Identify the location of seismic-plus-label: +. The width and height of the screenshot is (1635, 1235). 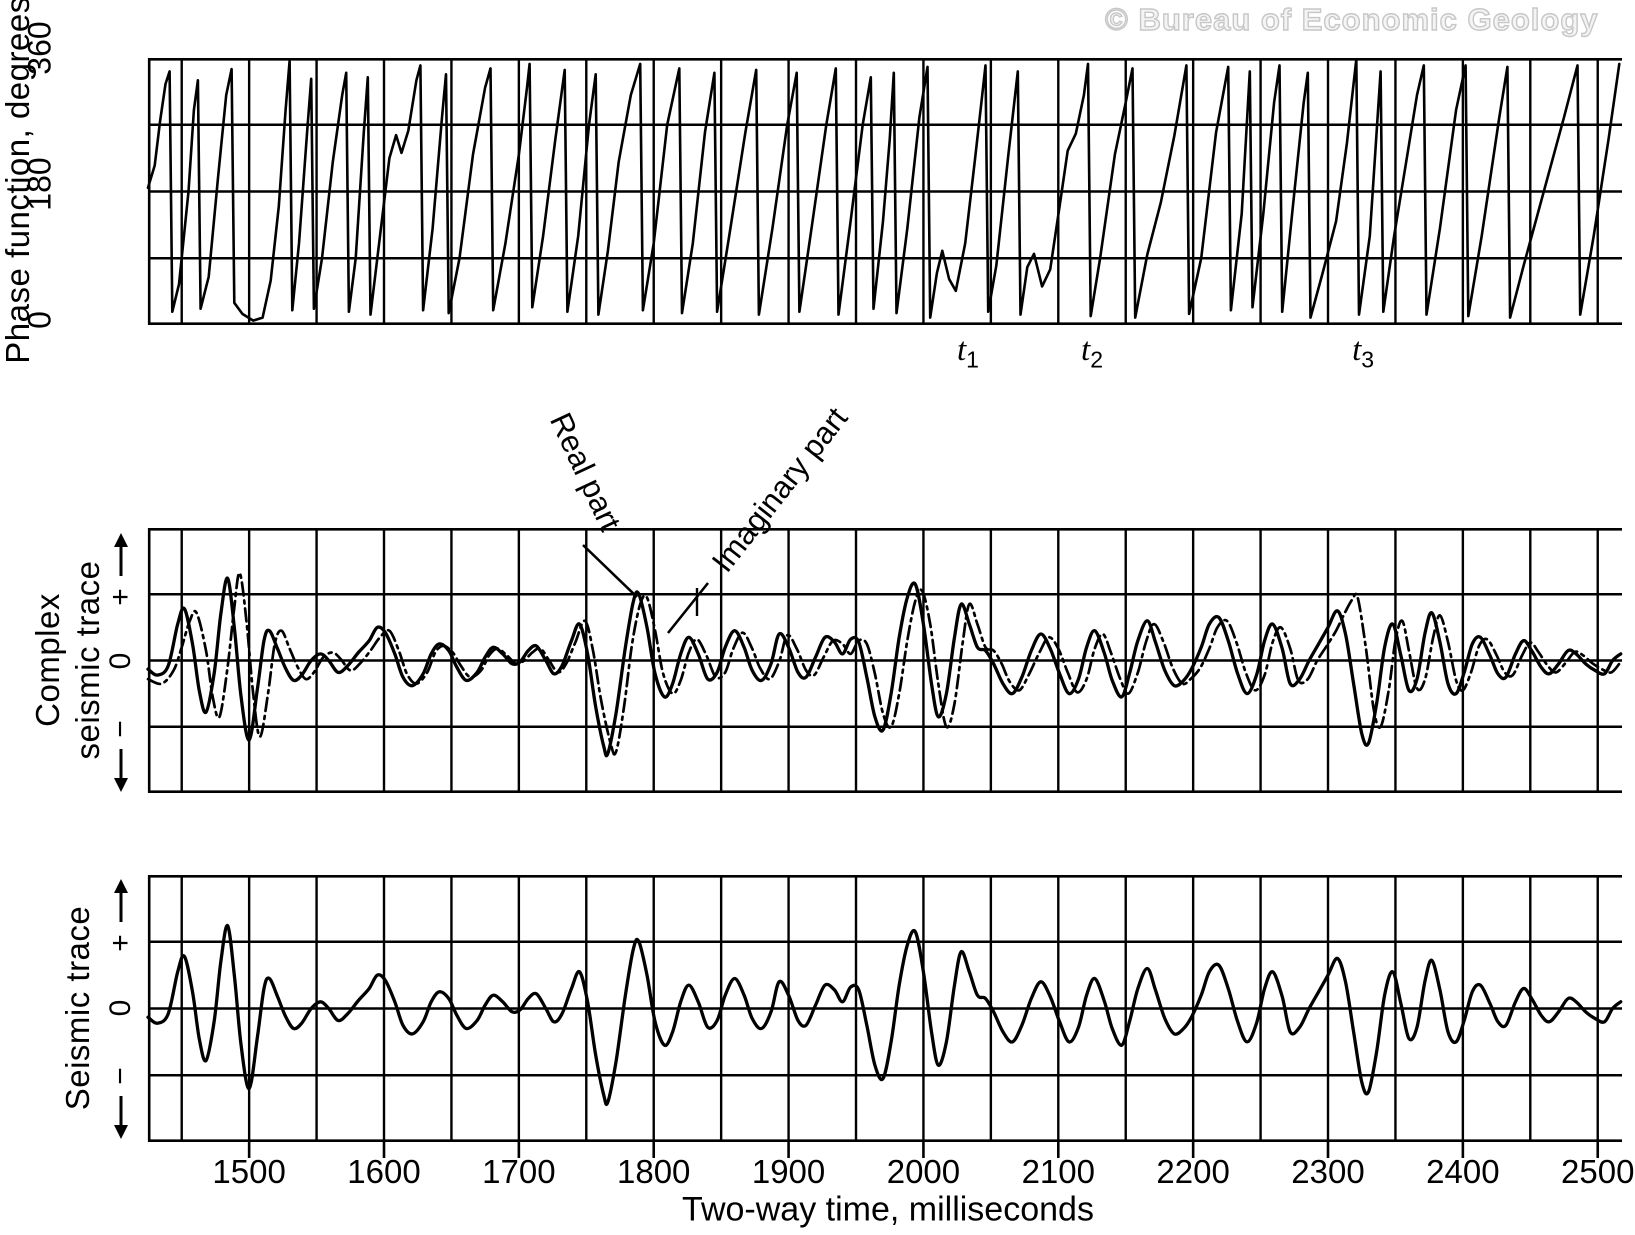
(120, 943).